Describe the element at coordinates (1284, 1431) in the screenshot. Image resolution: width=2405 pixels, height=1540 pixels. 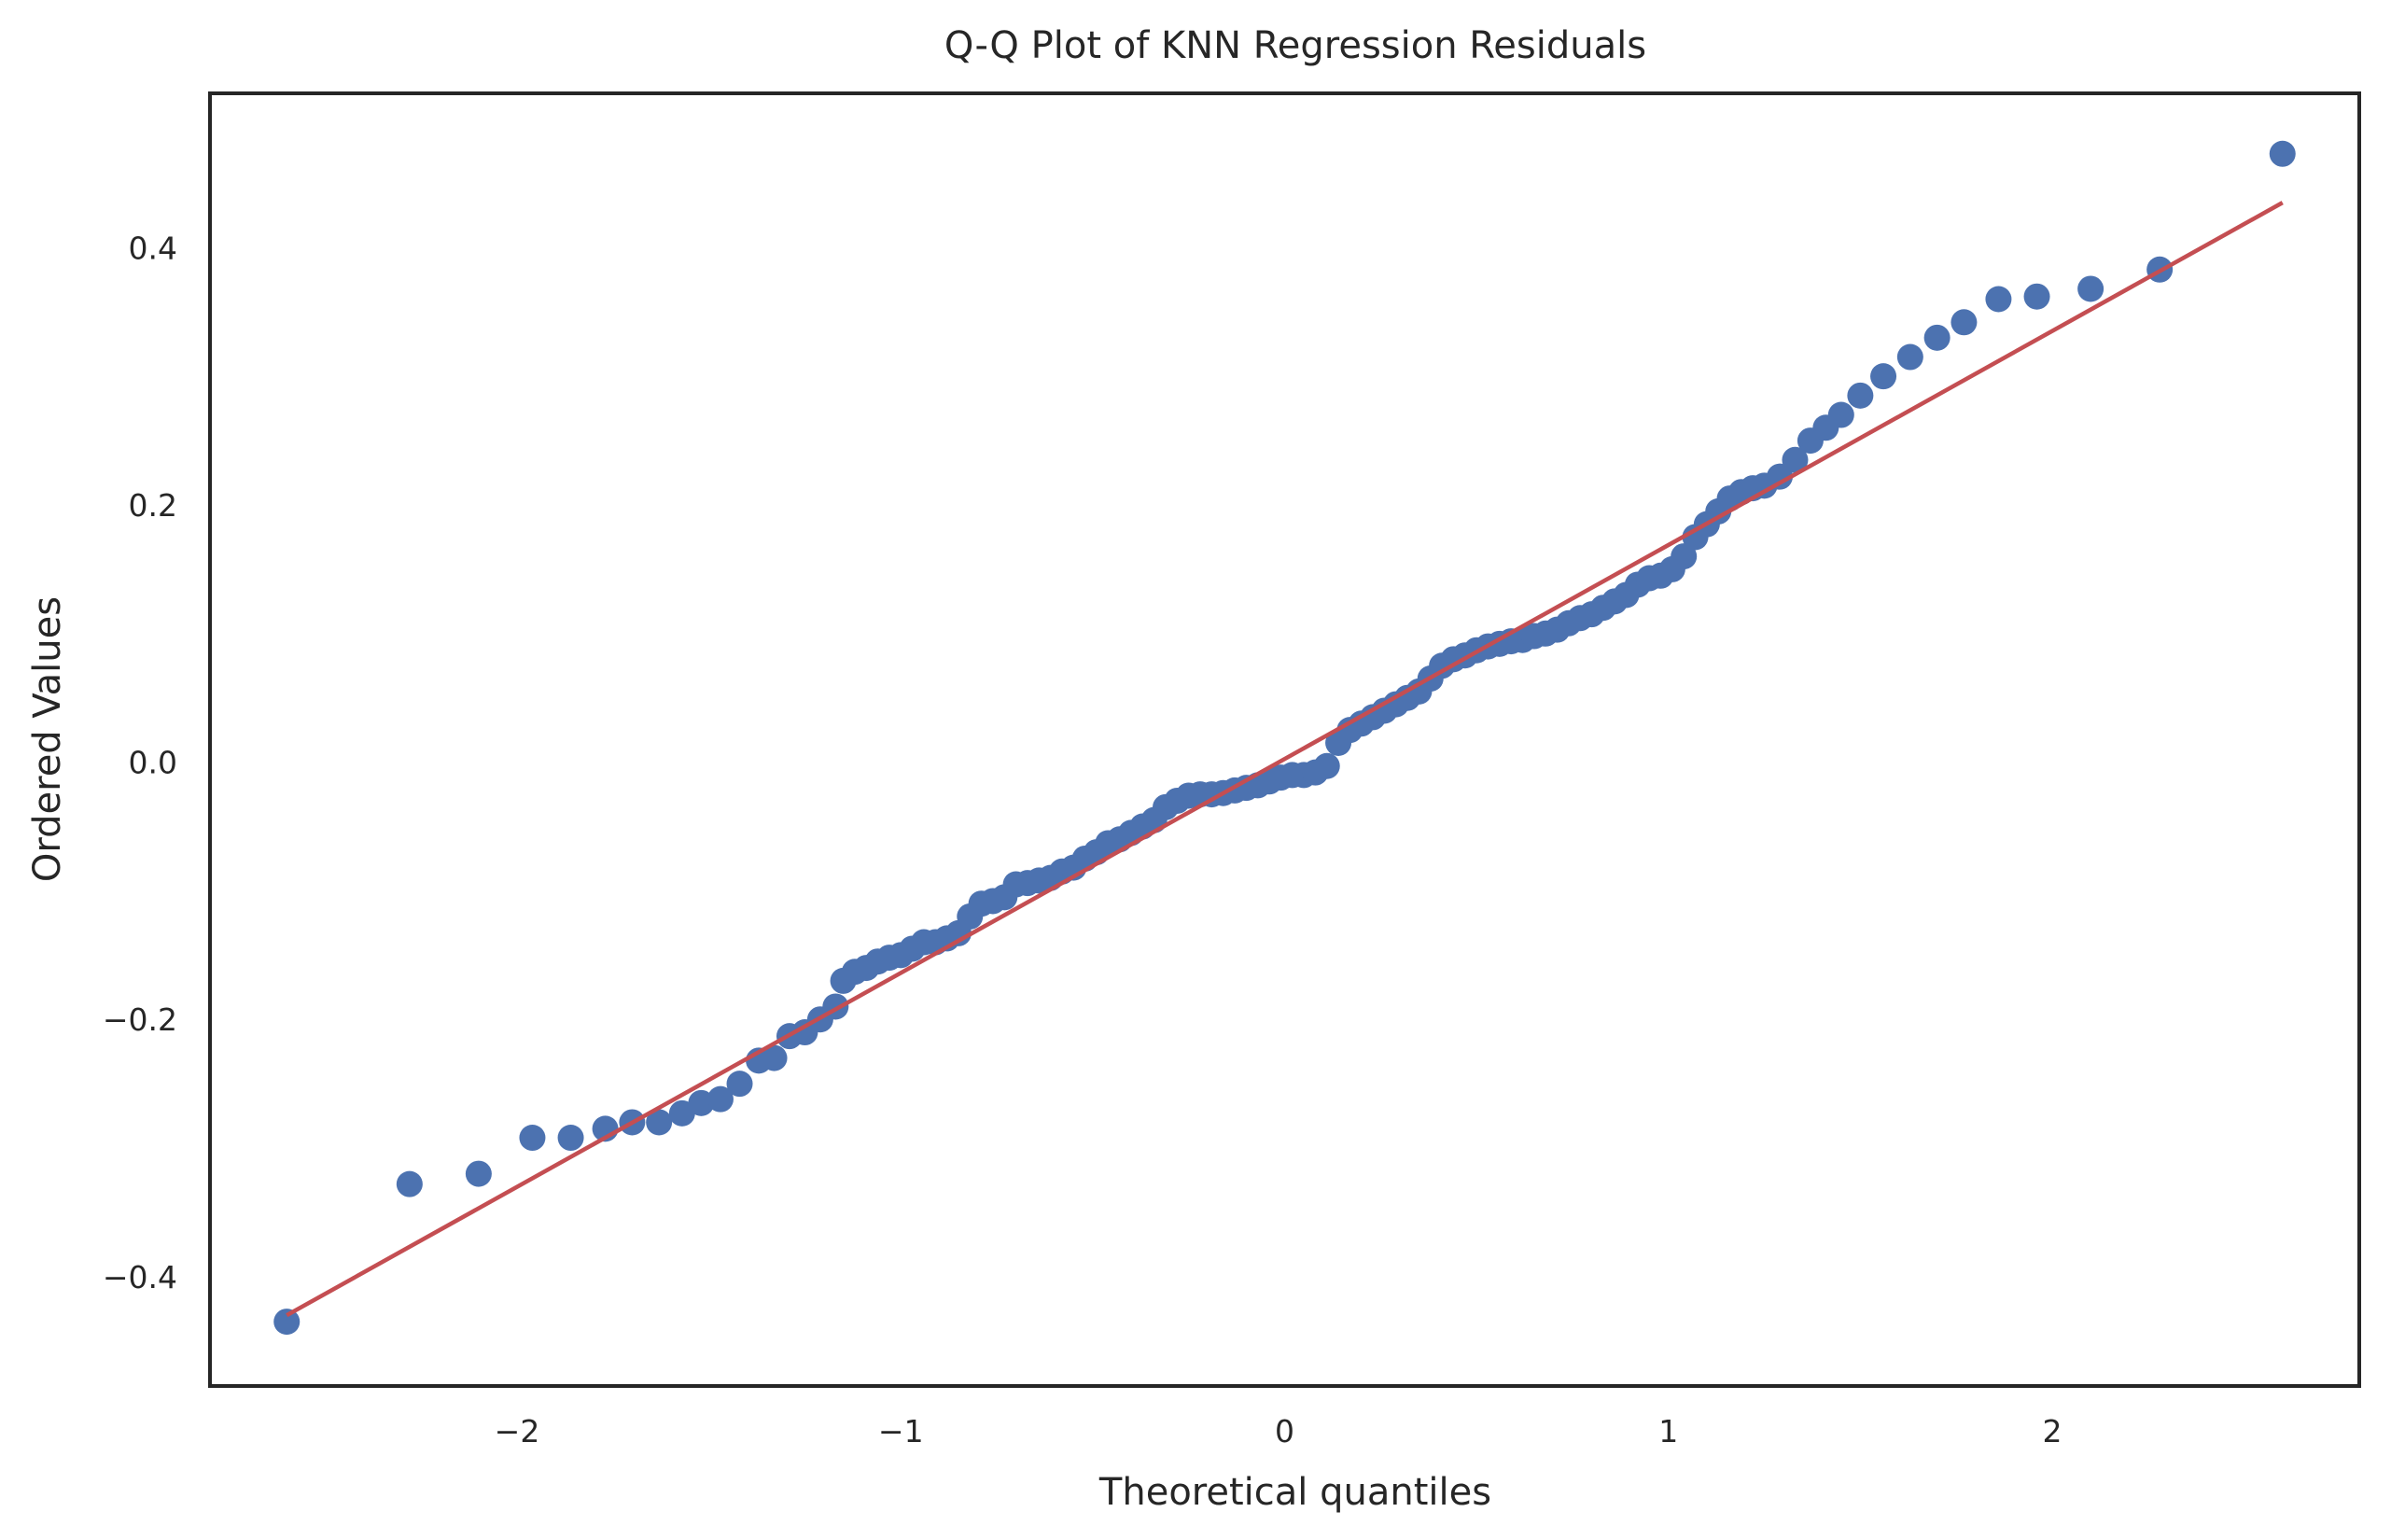
I see `x-tick-label: 0` at that location.